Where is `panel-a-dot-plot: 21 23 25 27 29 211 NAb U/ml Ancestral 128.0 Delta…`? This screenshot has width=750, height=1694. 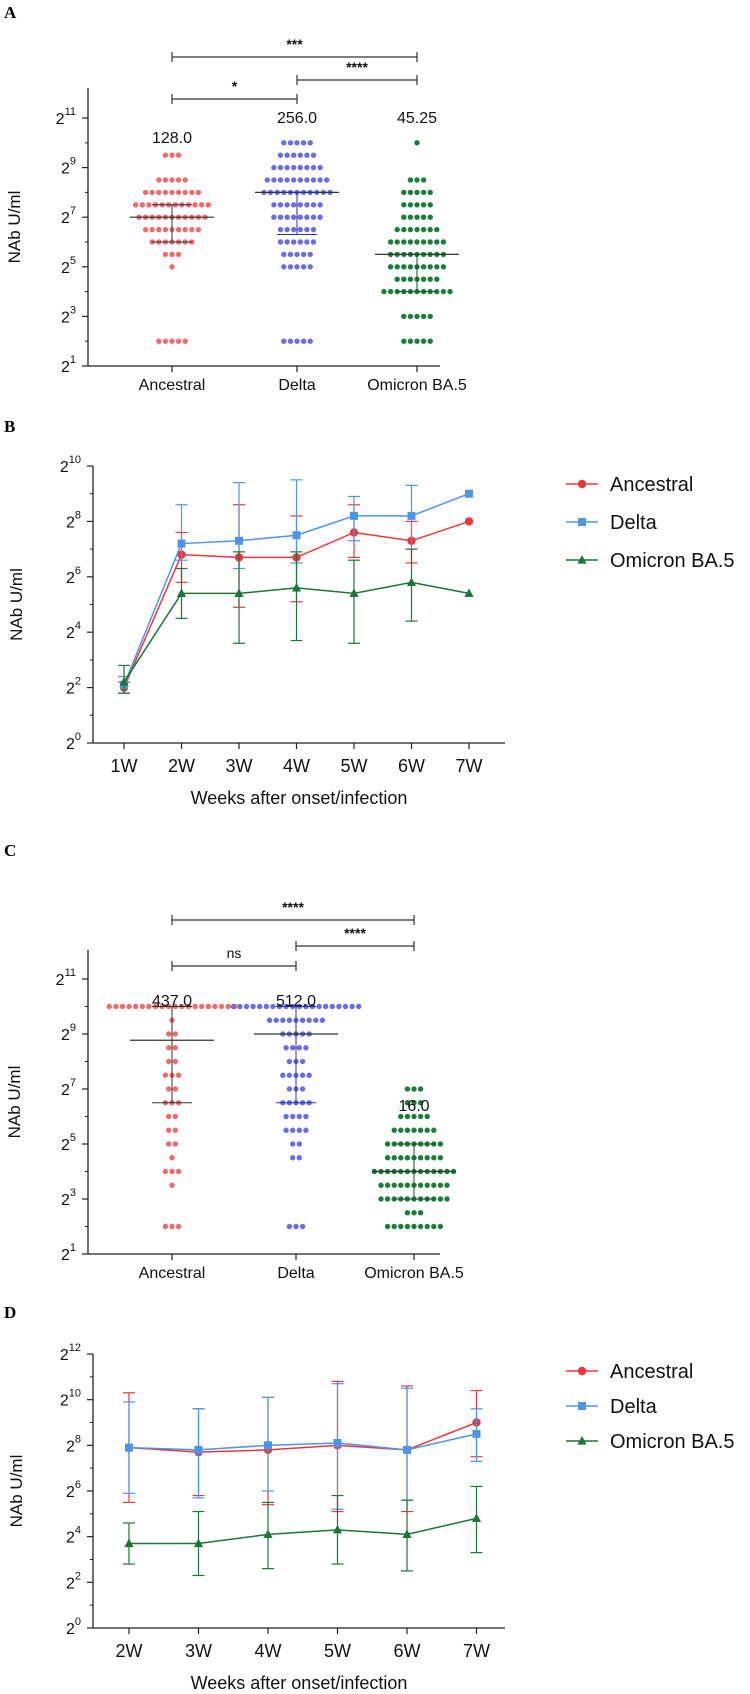
panel-a-dot-plot: 21 23 25 27 29 211 NAb U/ml Ancestral 128.0 Delta… is located at coordinates (236, 215).